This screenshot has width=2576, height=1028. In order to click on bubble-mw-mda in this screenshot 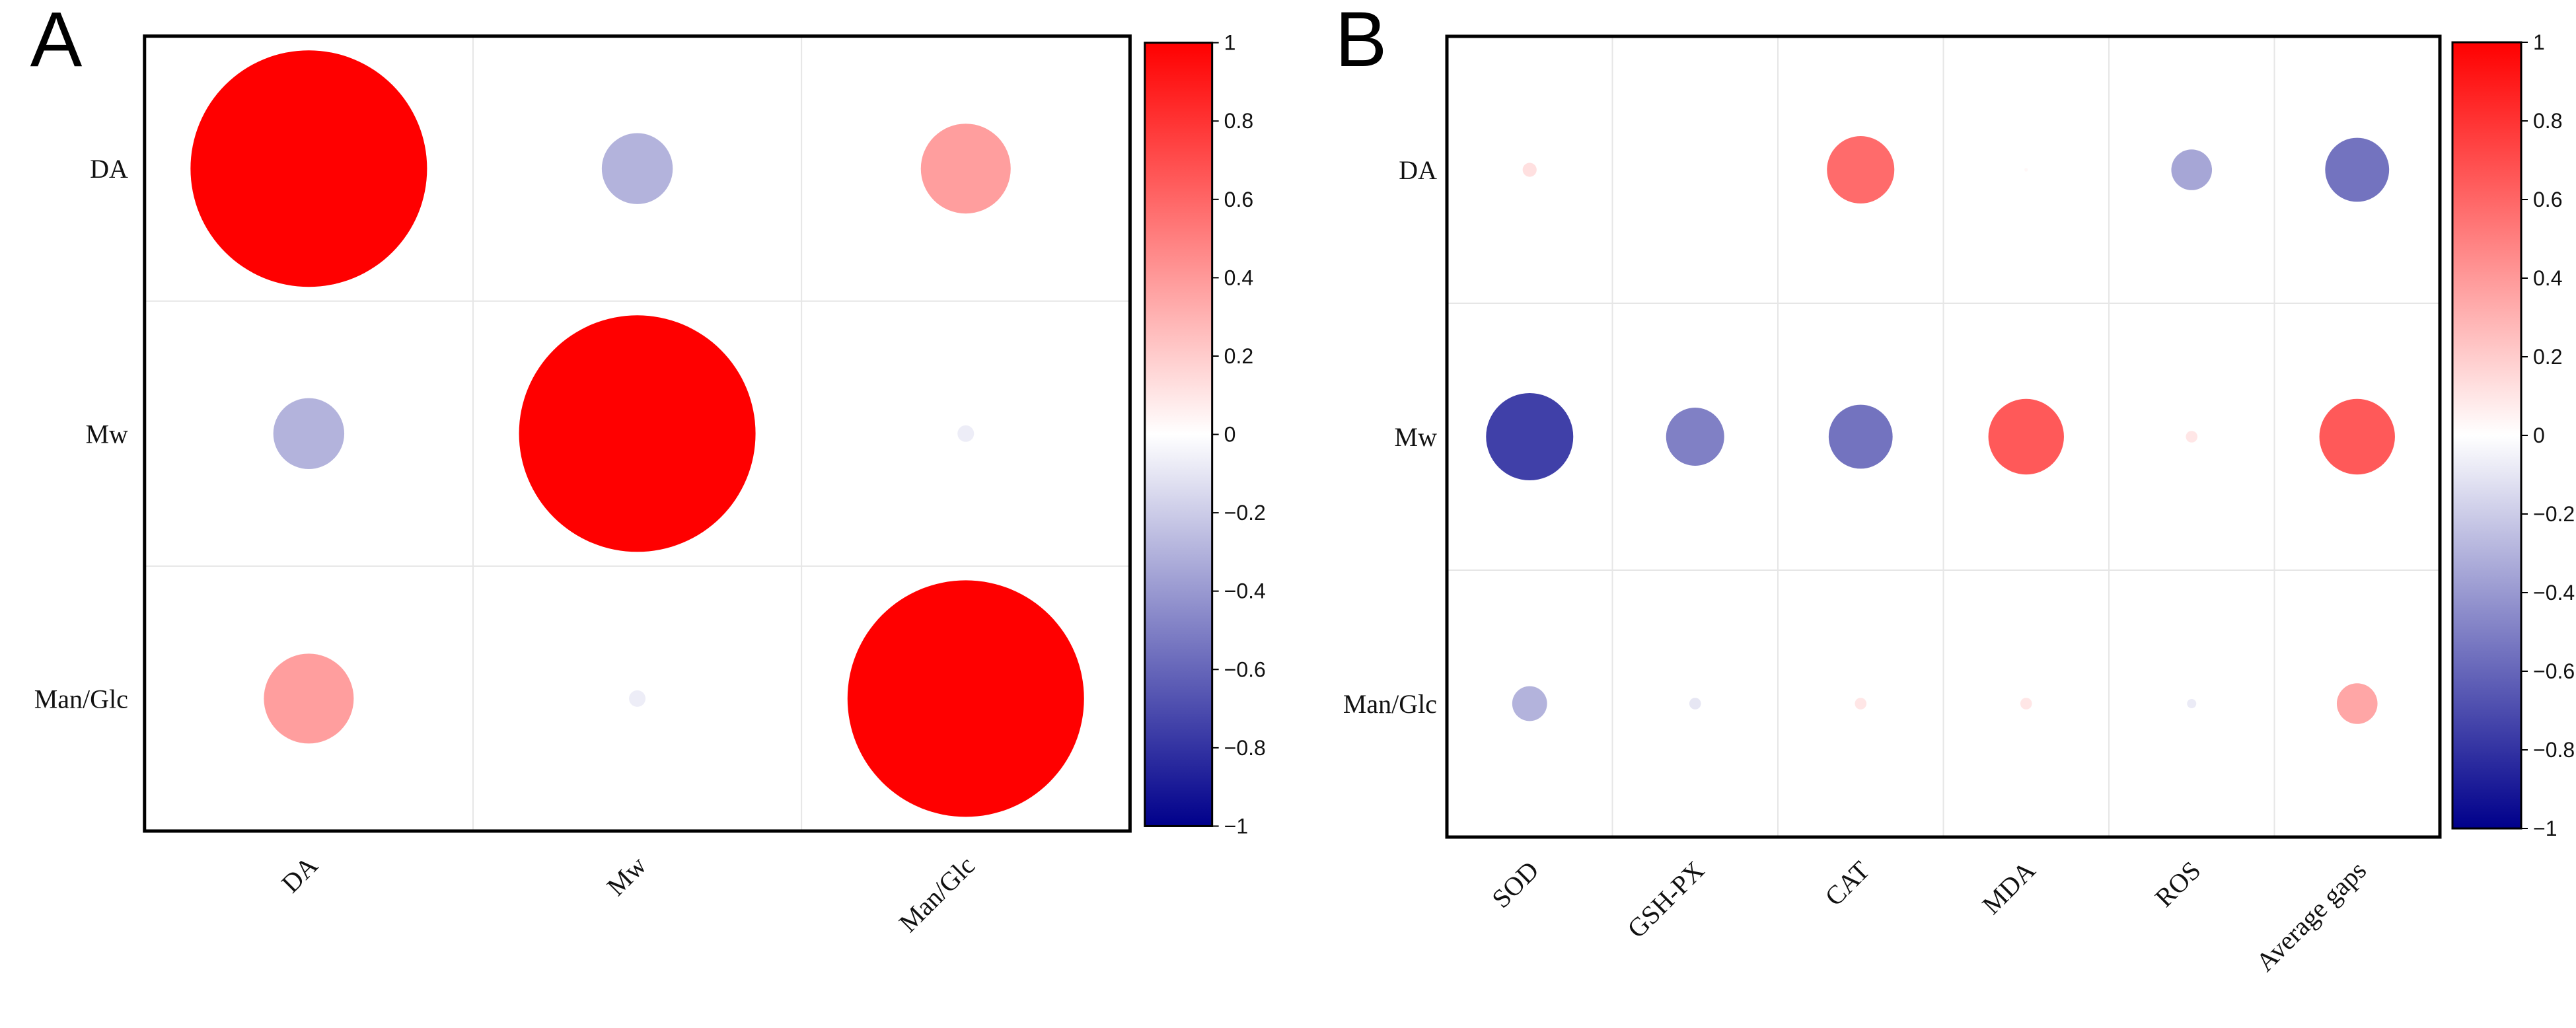, I will do `click(2026, 436)`.